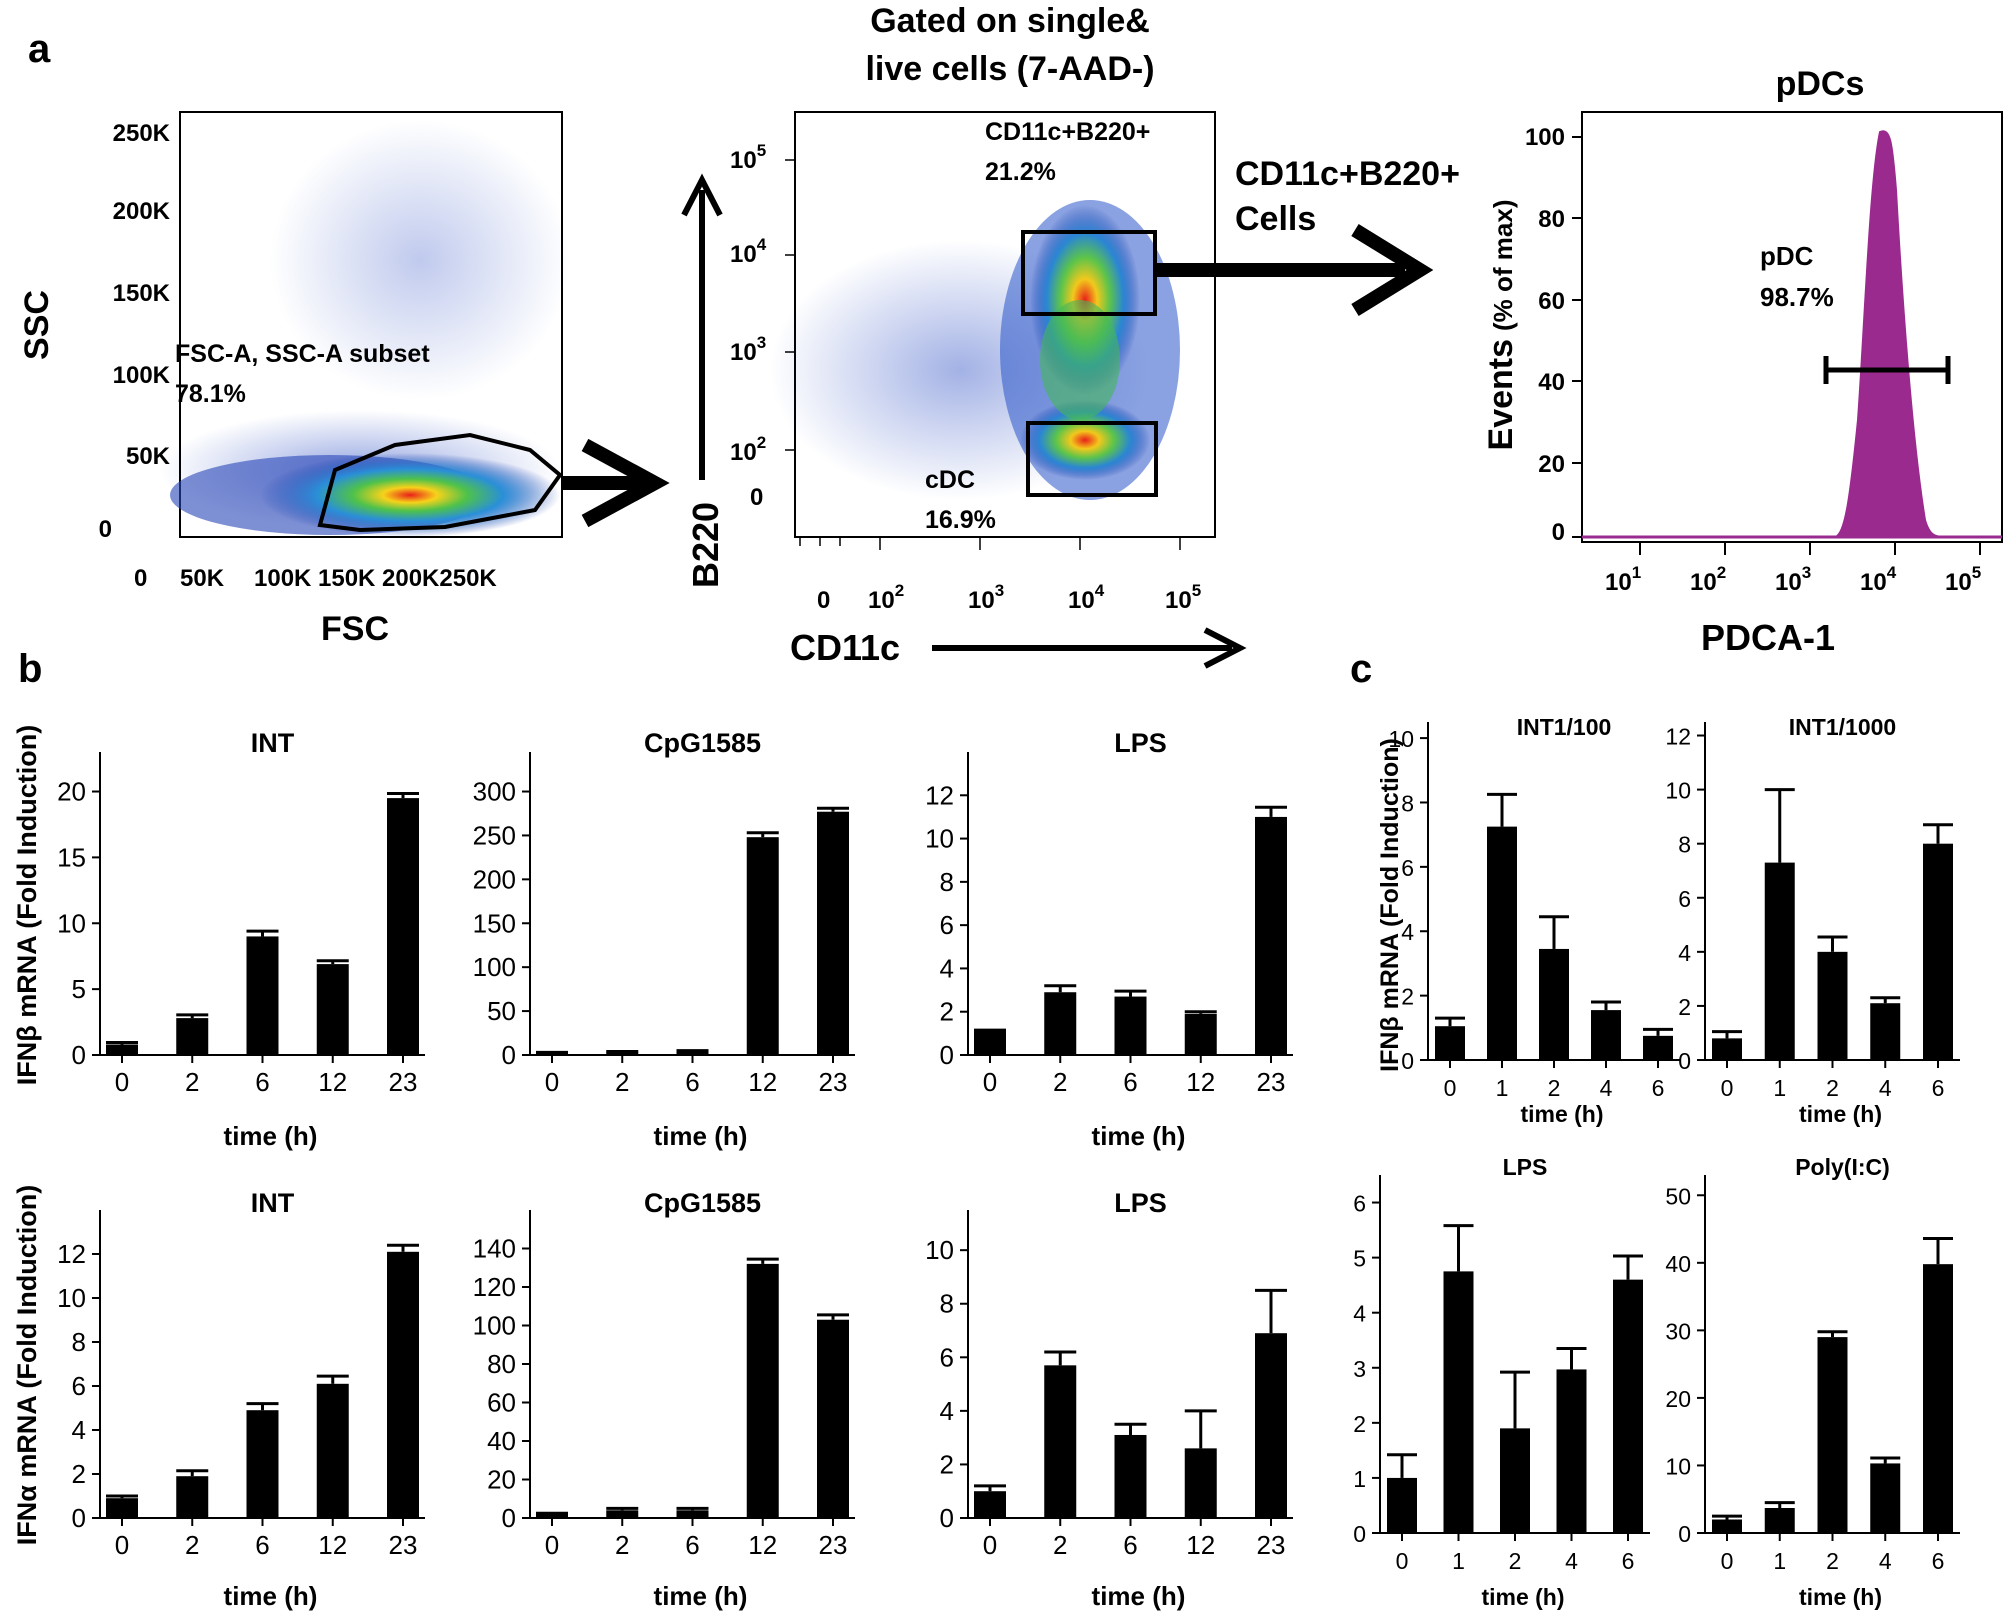 The height and width of the screenshot is (1611, 2009). What do you see at coordinates (705, 545) in the screenshot?
I see `y-axis-label: B220` at bounding box center [705, 545].